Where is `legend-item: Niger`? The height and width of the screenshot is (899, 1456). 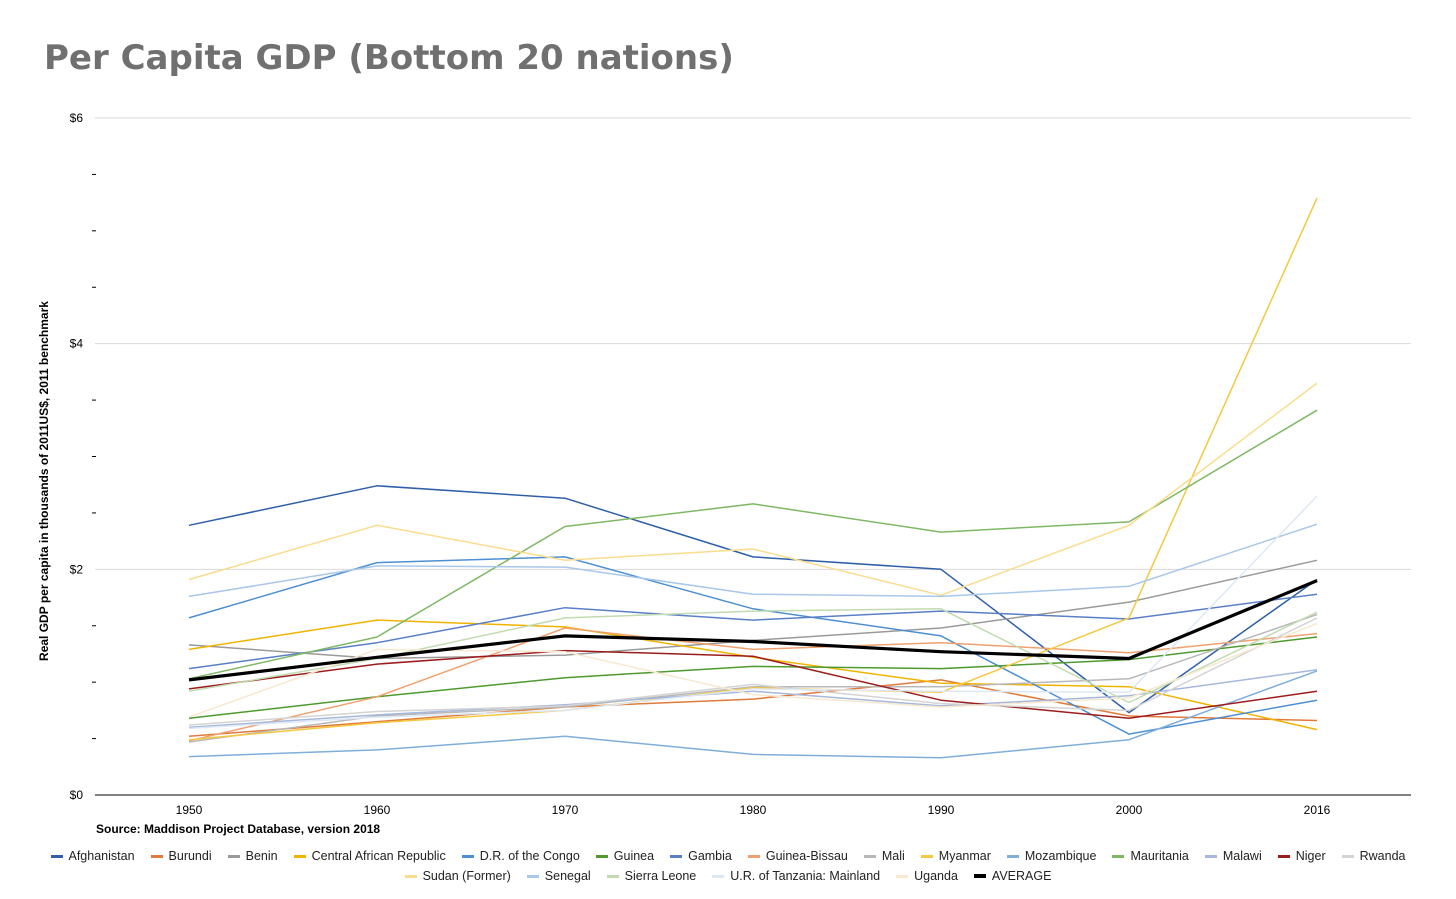
legend-item: Niger is located at coordinates (1301, 856).